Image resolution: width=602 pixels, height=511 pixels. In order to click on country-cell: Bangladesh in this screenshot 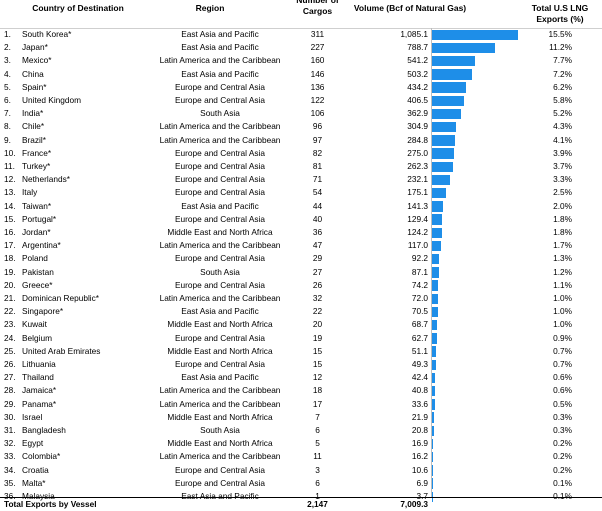, I will do `click(44, 430)`.